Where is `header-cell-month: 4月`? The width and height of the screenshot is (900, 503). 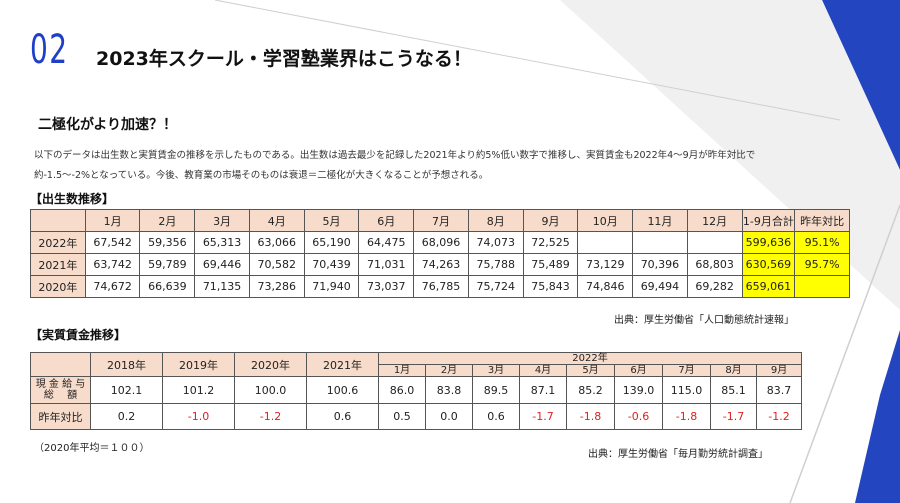
header-cell-month: 4月 is located at coordinates (543, 370).